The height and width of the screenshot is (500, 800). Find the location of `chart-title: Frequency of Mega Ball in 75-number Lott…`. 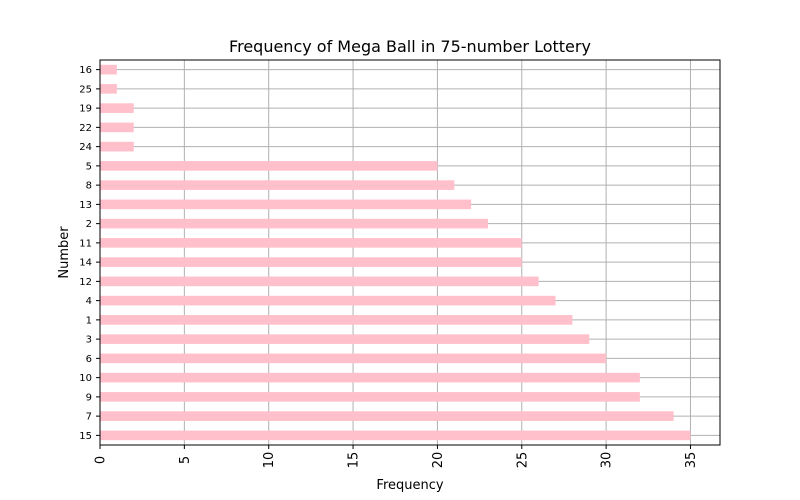

chart-title: Frequency of Mega Ball in 75-number Lott… is located at coordinates (410, 46).